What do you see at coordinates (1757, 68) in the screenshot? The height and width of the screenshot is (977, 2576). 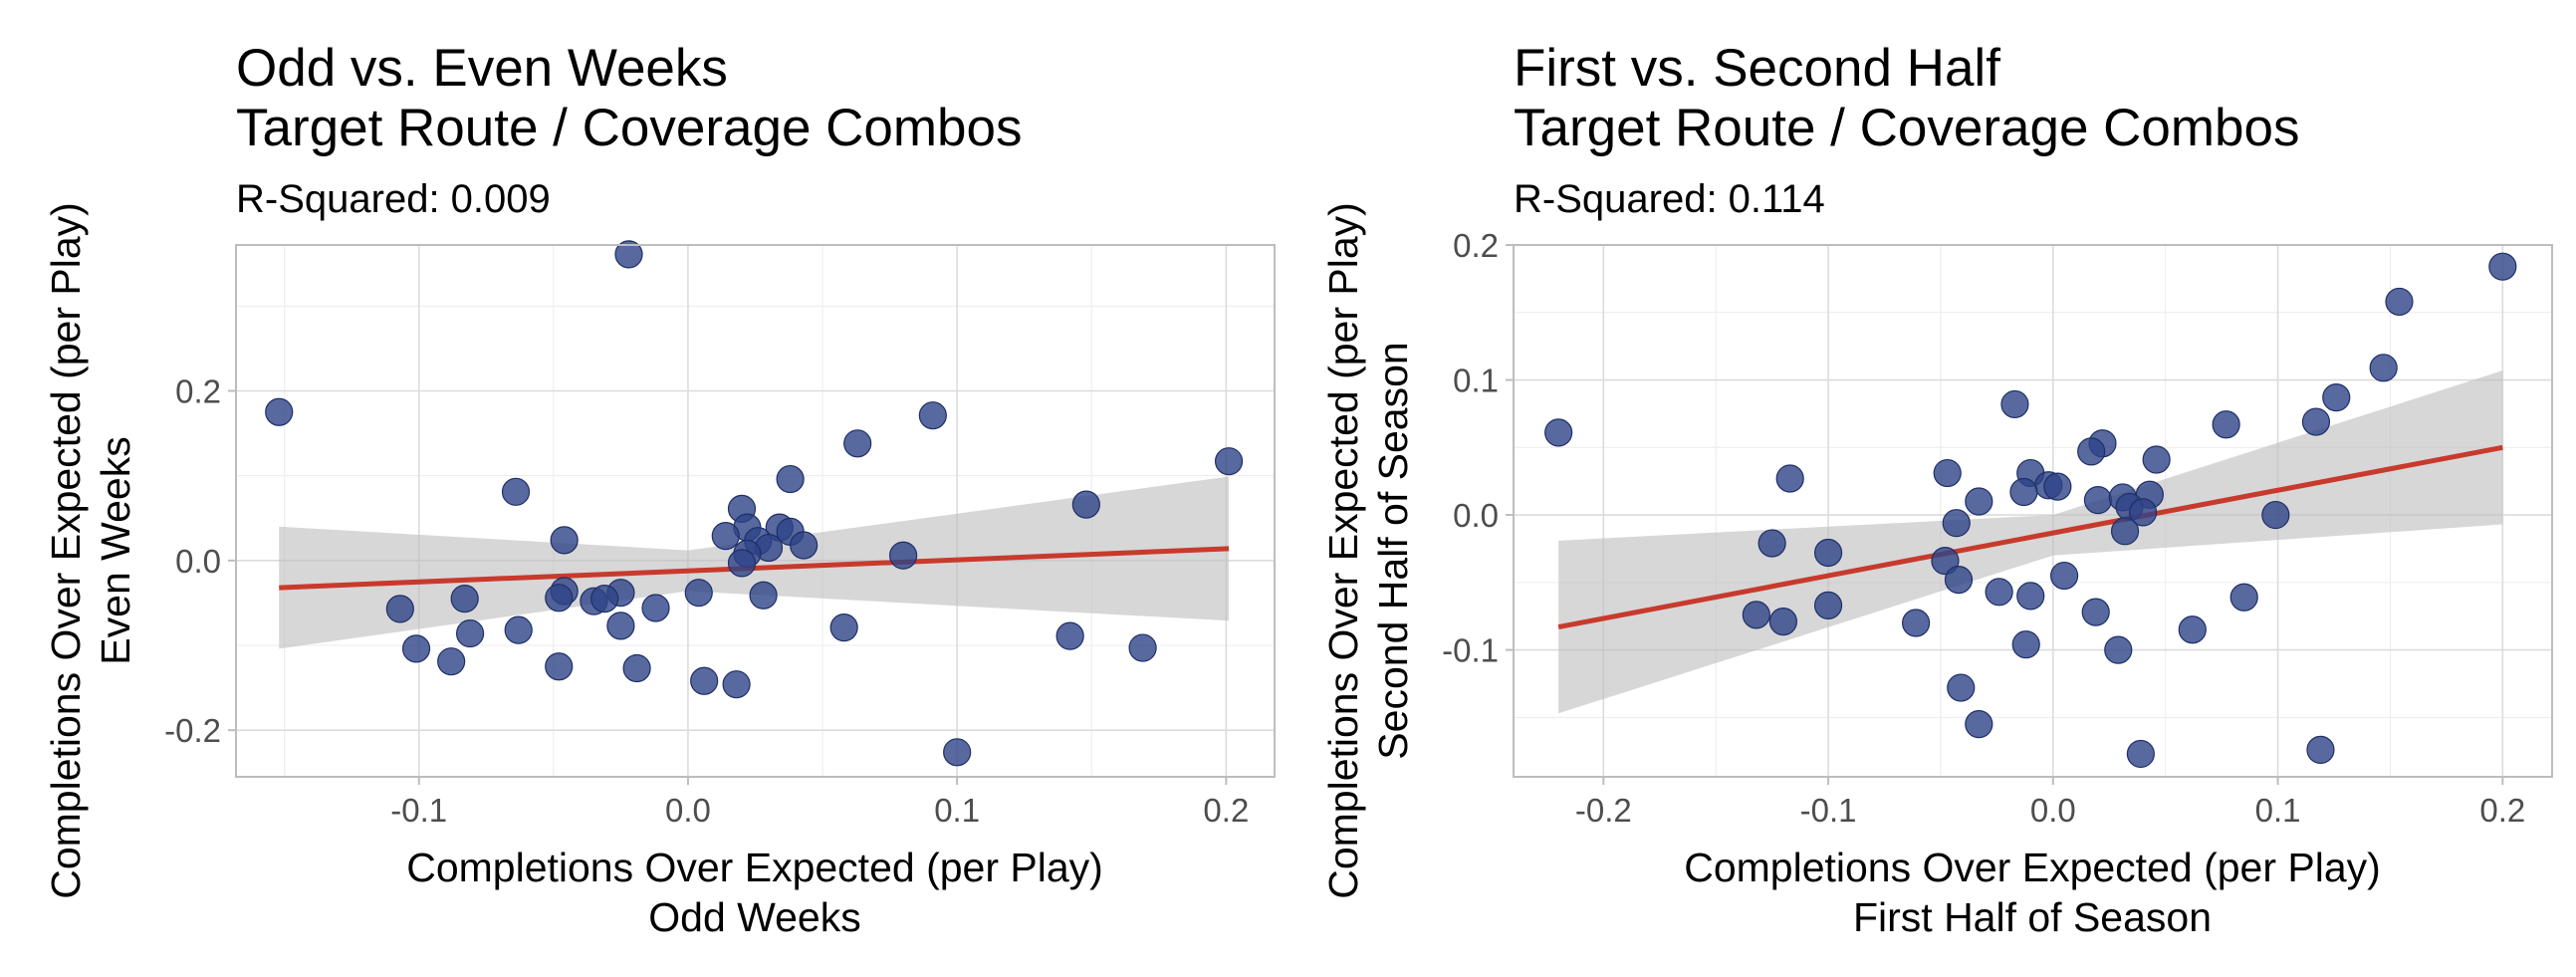 I see `chart-title-line-1: First vs. Second Half` at bounding box center [1757, 68].